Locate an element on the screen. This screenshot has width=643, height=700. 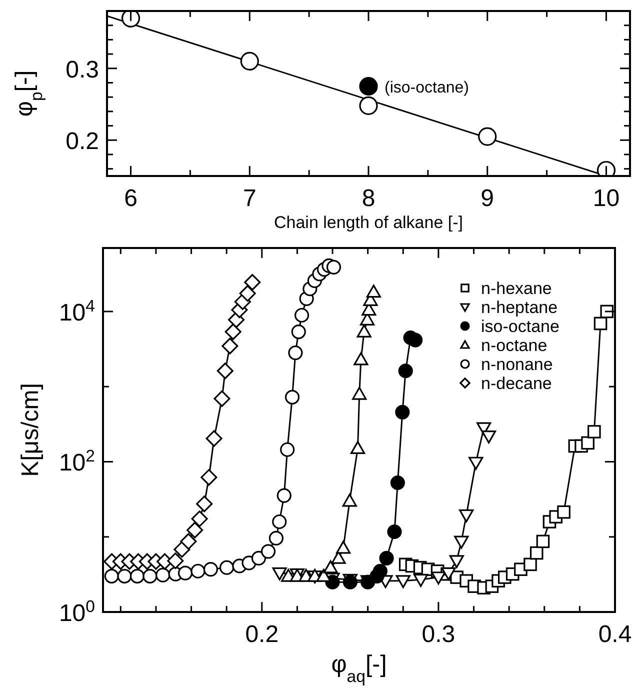
y-axis-title: K[μs/cm] is located at coordinates (30, 430).